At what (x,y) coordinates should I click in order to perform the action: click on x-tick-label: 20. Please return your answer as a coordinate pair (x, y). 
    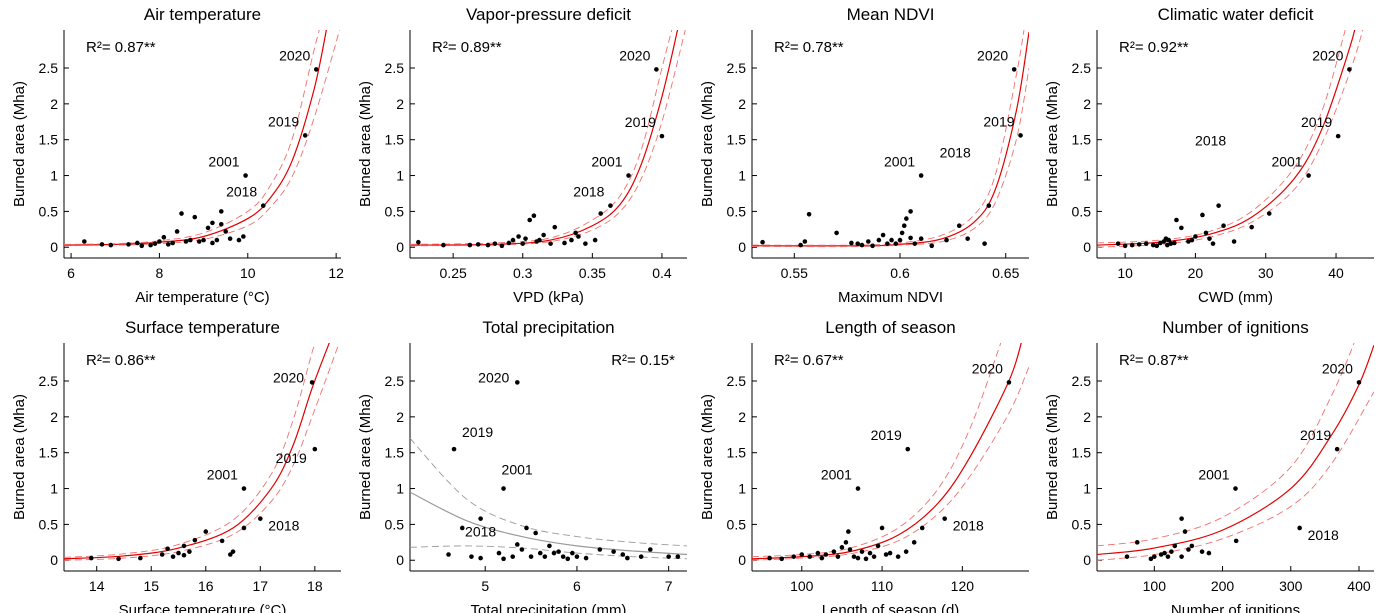
    Looking at the image, I should click on (1196, 273).